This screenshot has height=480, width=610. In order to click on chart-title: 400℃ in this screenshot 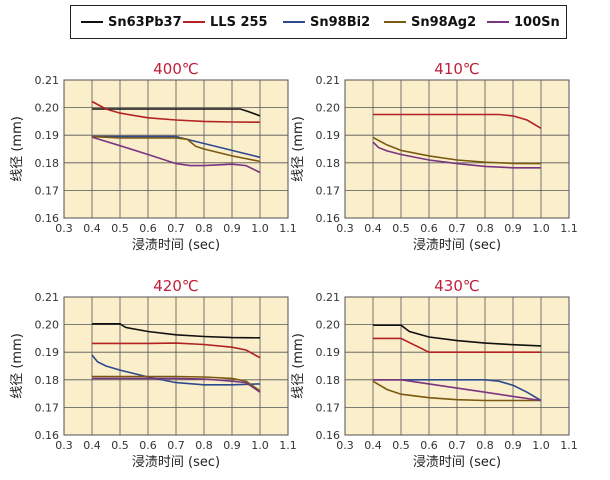, I will do `click(175, 69)`.